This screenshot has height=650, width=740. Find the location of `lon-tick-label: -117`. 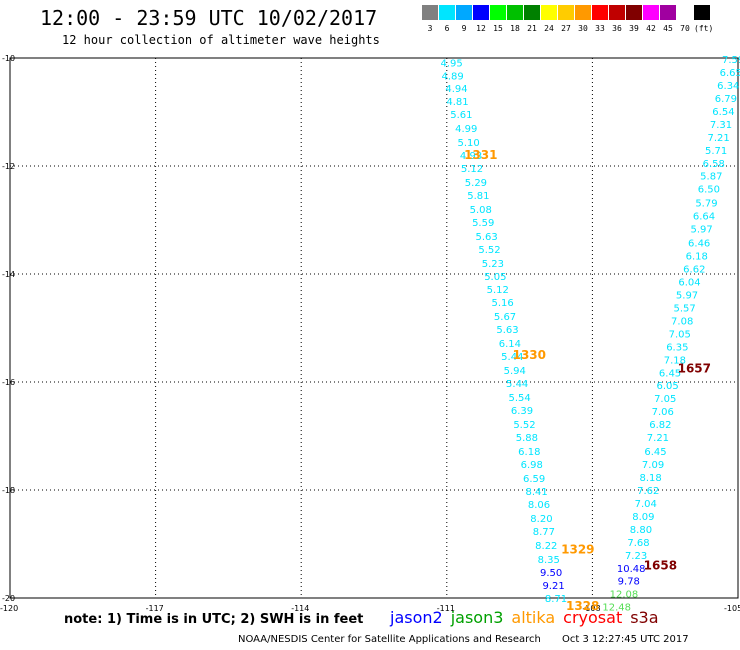

lon-tick-label: -117 is located at coordinates (155, 608).